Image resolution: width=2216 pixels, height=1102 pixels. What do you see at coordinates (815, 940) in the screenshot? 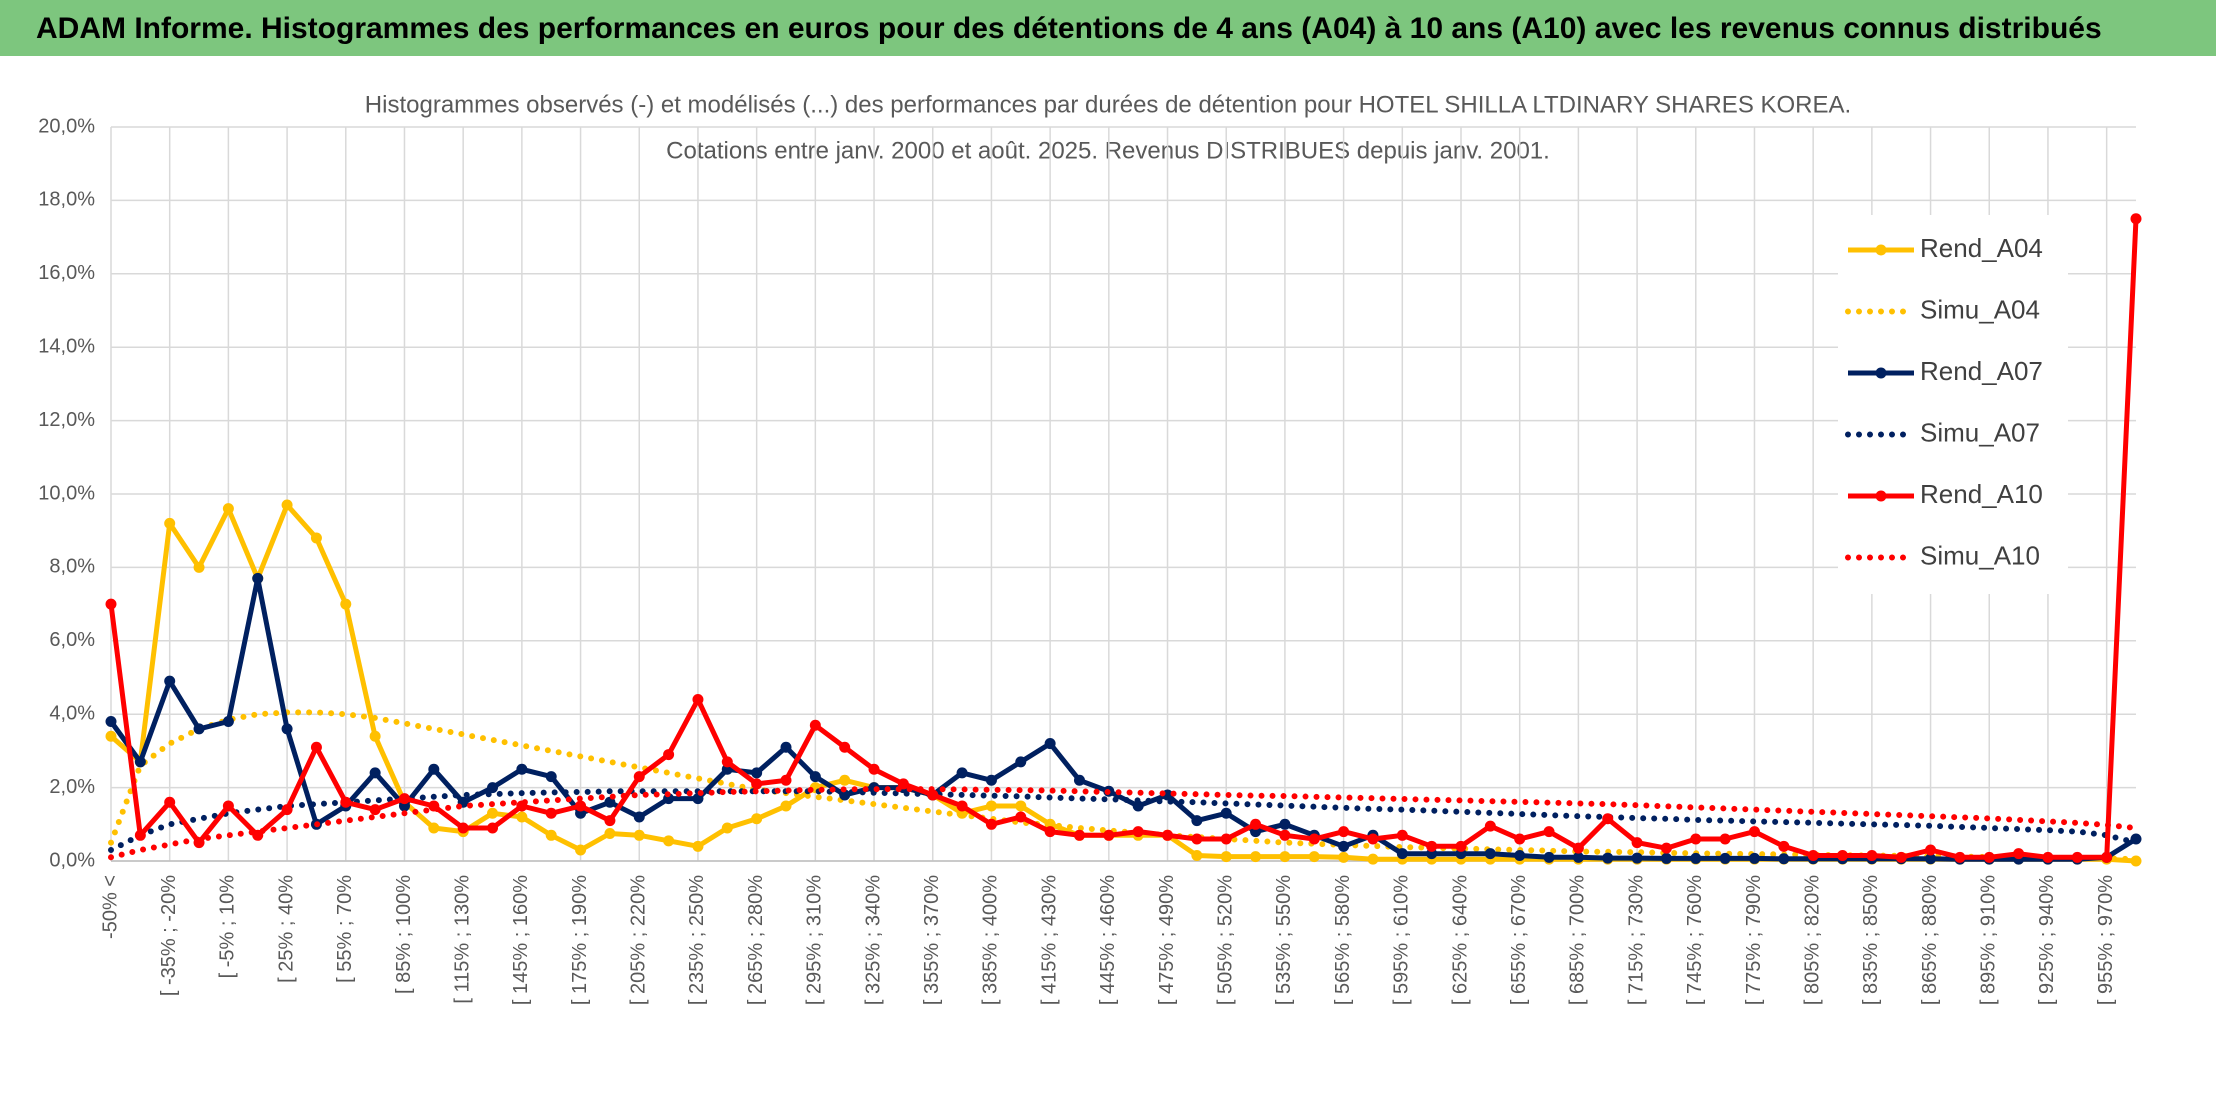
I see `x-tick-label: [ 295% ; 310%` at bounding box center [815, 940].